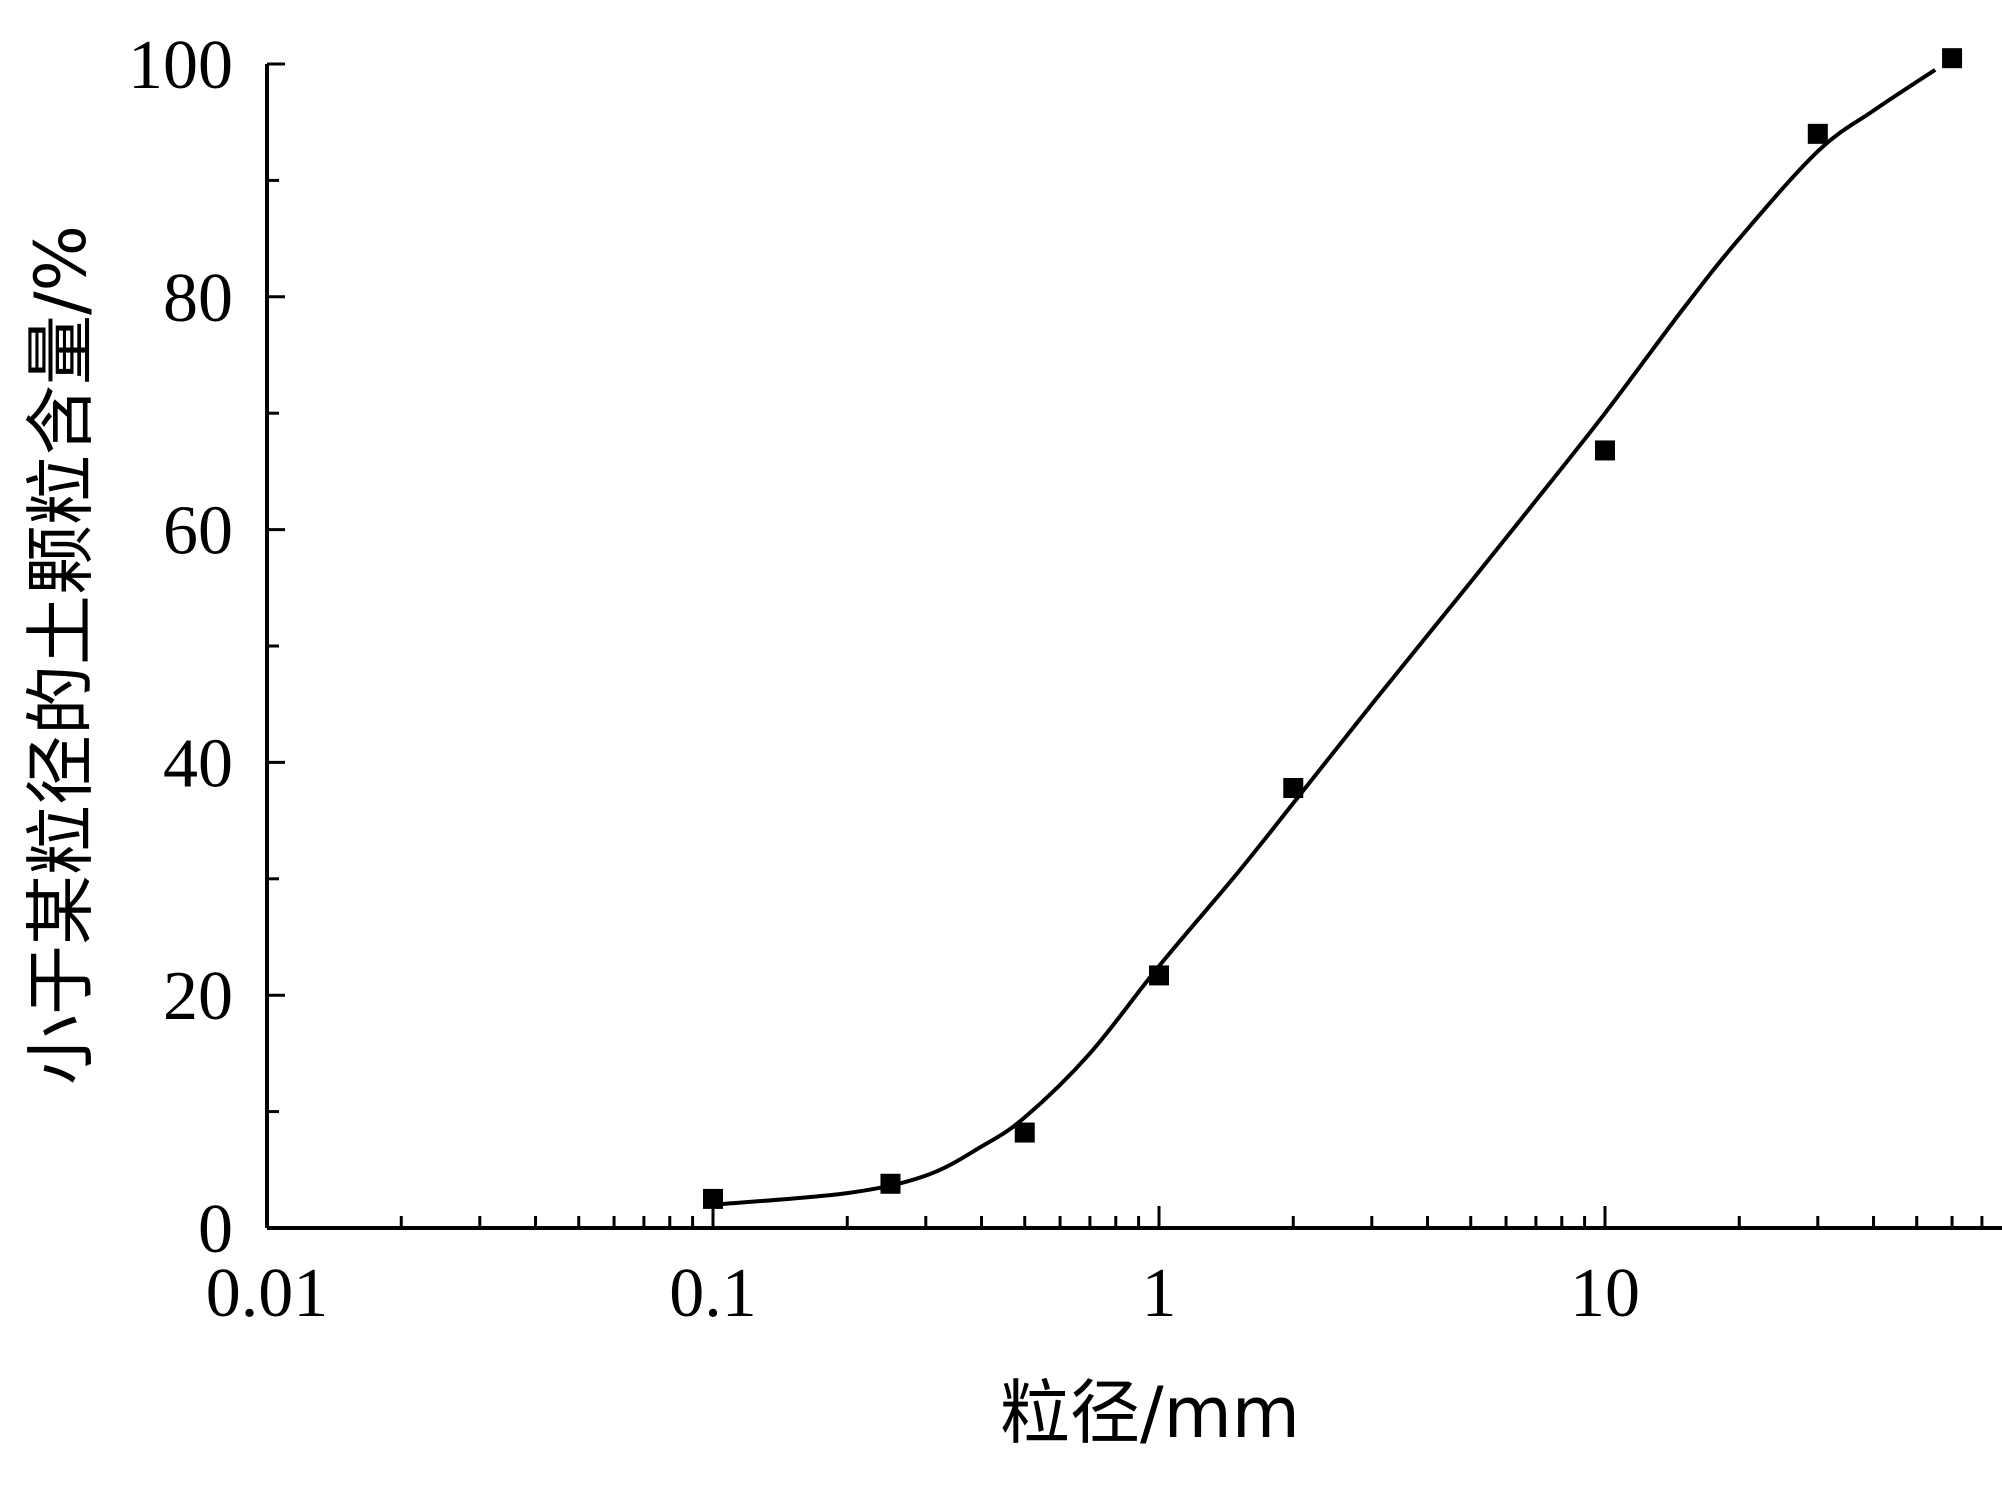 Image resolution: width=2002 pixels, height=1492 pixels. I want to click on y-tick-label: 20, so click(198, 996).